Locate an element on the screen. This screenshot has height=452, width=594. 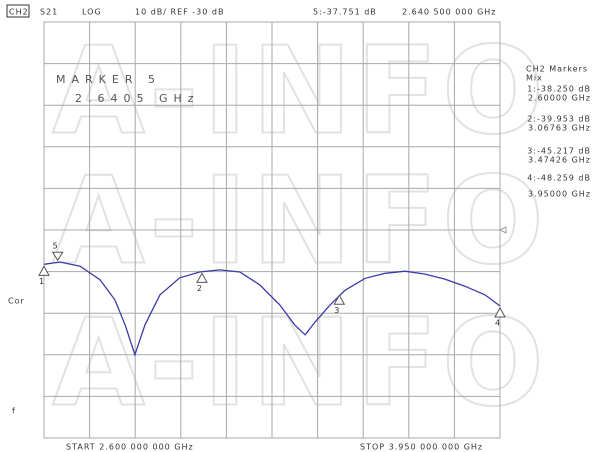
marker-readout: 4:-48.259 dB is located at coordinates (559, 178).